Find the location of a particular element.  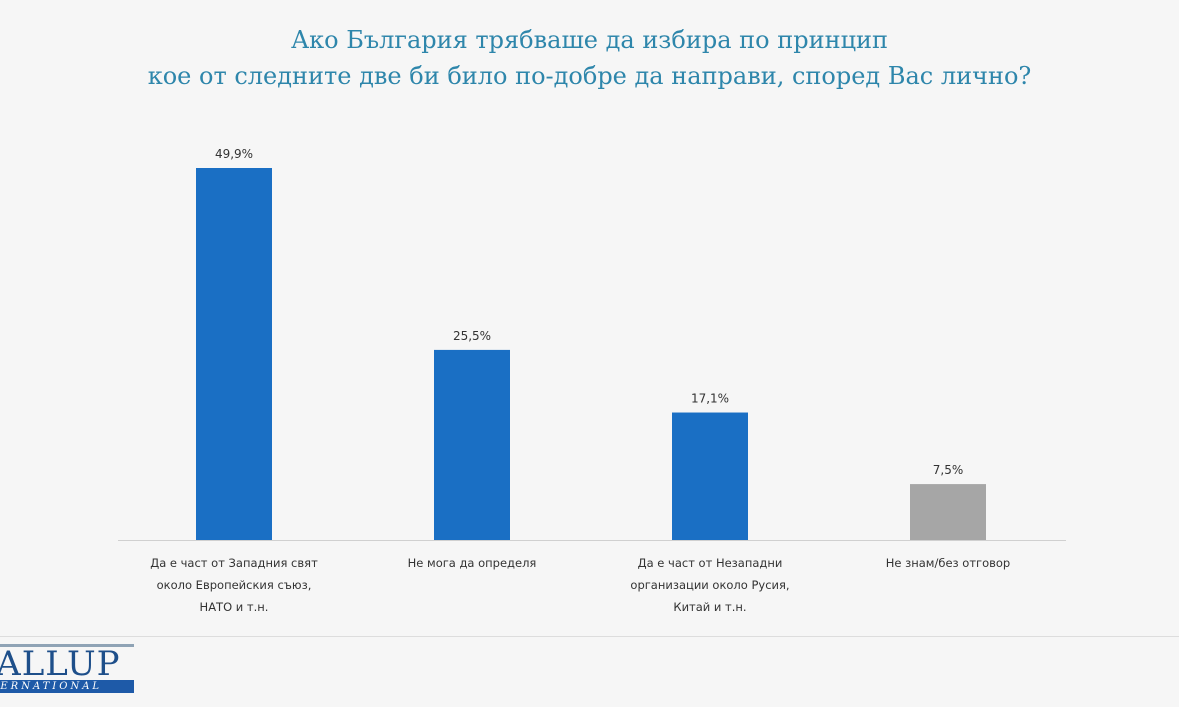

data-label: 49,9% is located at coordinates (234, 154).